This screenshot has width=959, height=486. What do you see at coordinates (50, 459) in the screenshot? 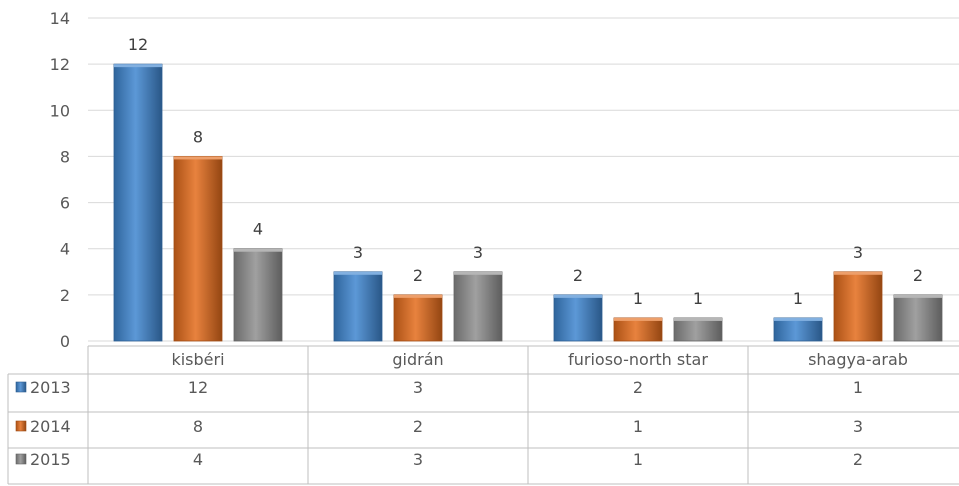
I see `legend-label: 2015` at bounding box center [50, 459].